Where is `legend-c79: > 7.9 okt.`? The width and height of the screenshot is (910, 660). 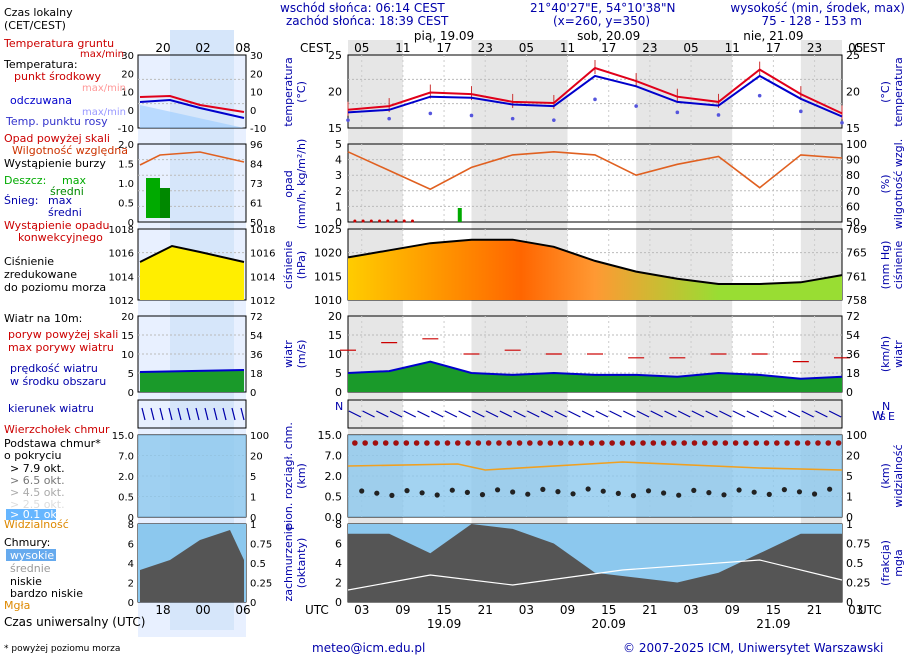 legend-c79: > 7.9 okt. is located at coordinates (37, 468).